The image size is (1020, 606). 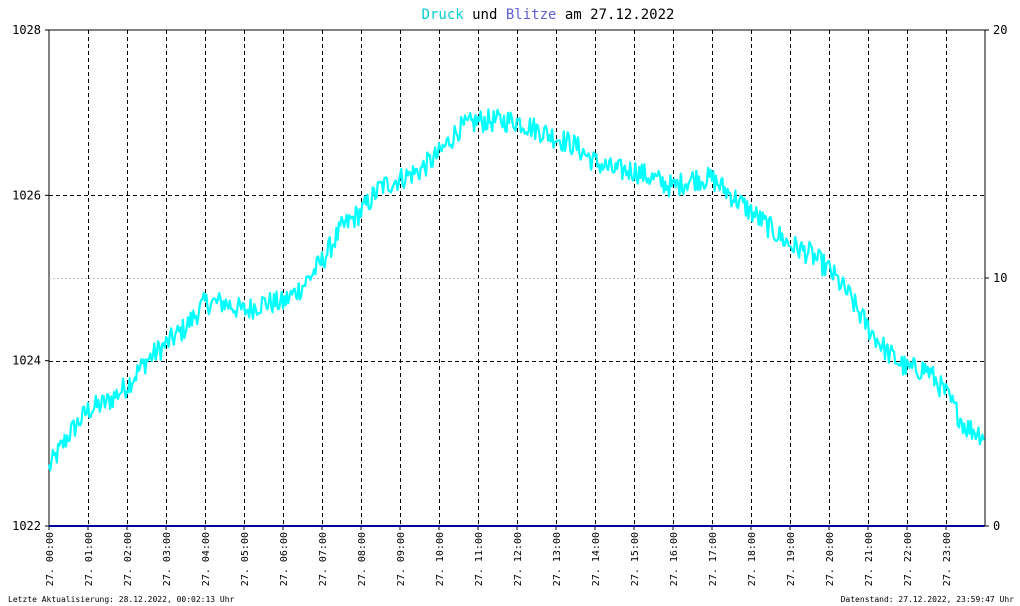 What do you see at coordinates (518, 559) in the screenshot?
I see `x-tick-label: 27. 12:00` at bounding box center [518, 559].